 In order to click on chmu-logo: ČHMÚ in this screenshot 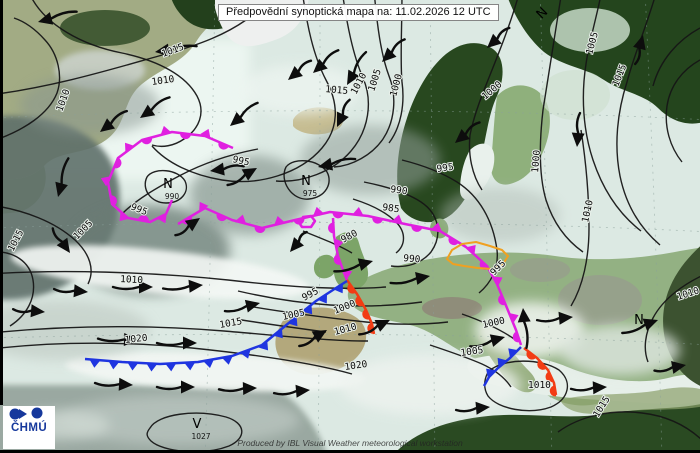, I will do `click(29, 427)`.